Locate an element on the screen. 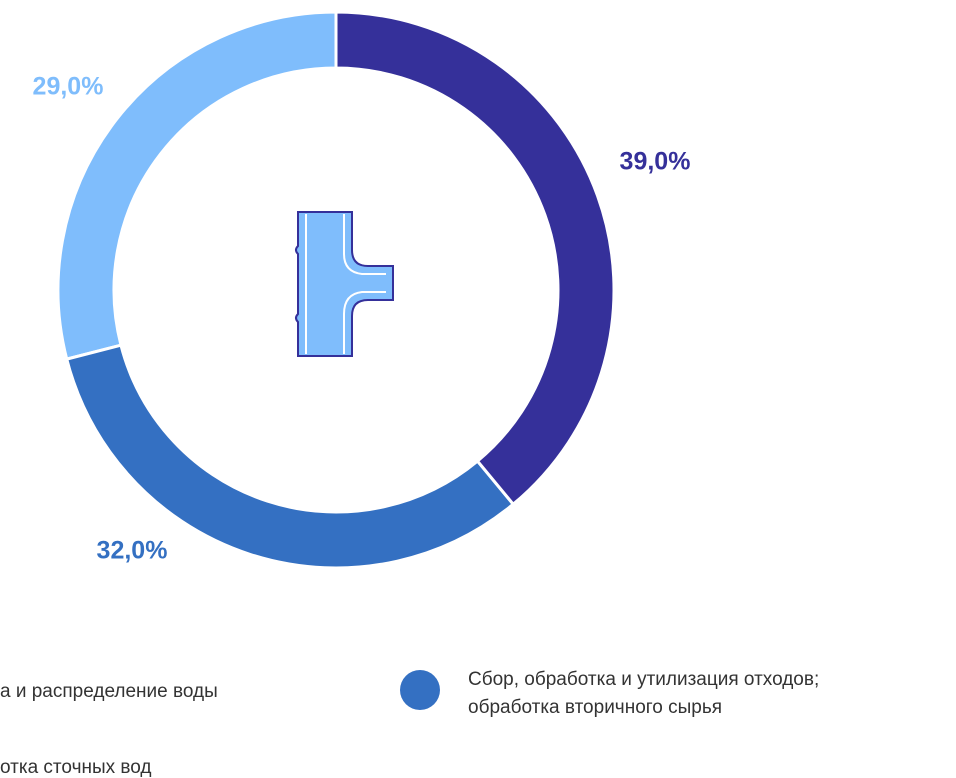  legend-marker is located at coordinates (420, 690).